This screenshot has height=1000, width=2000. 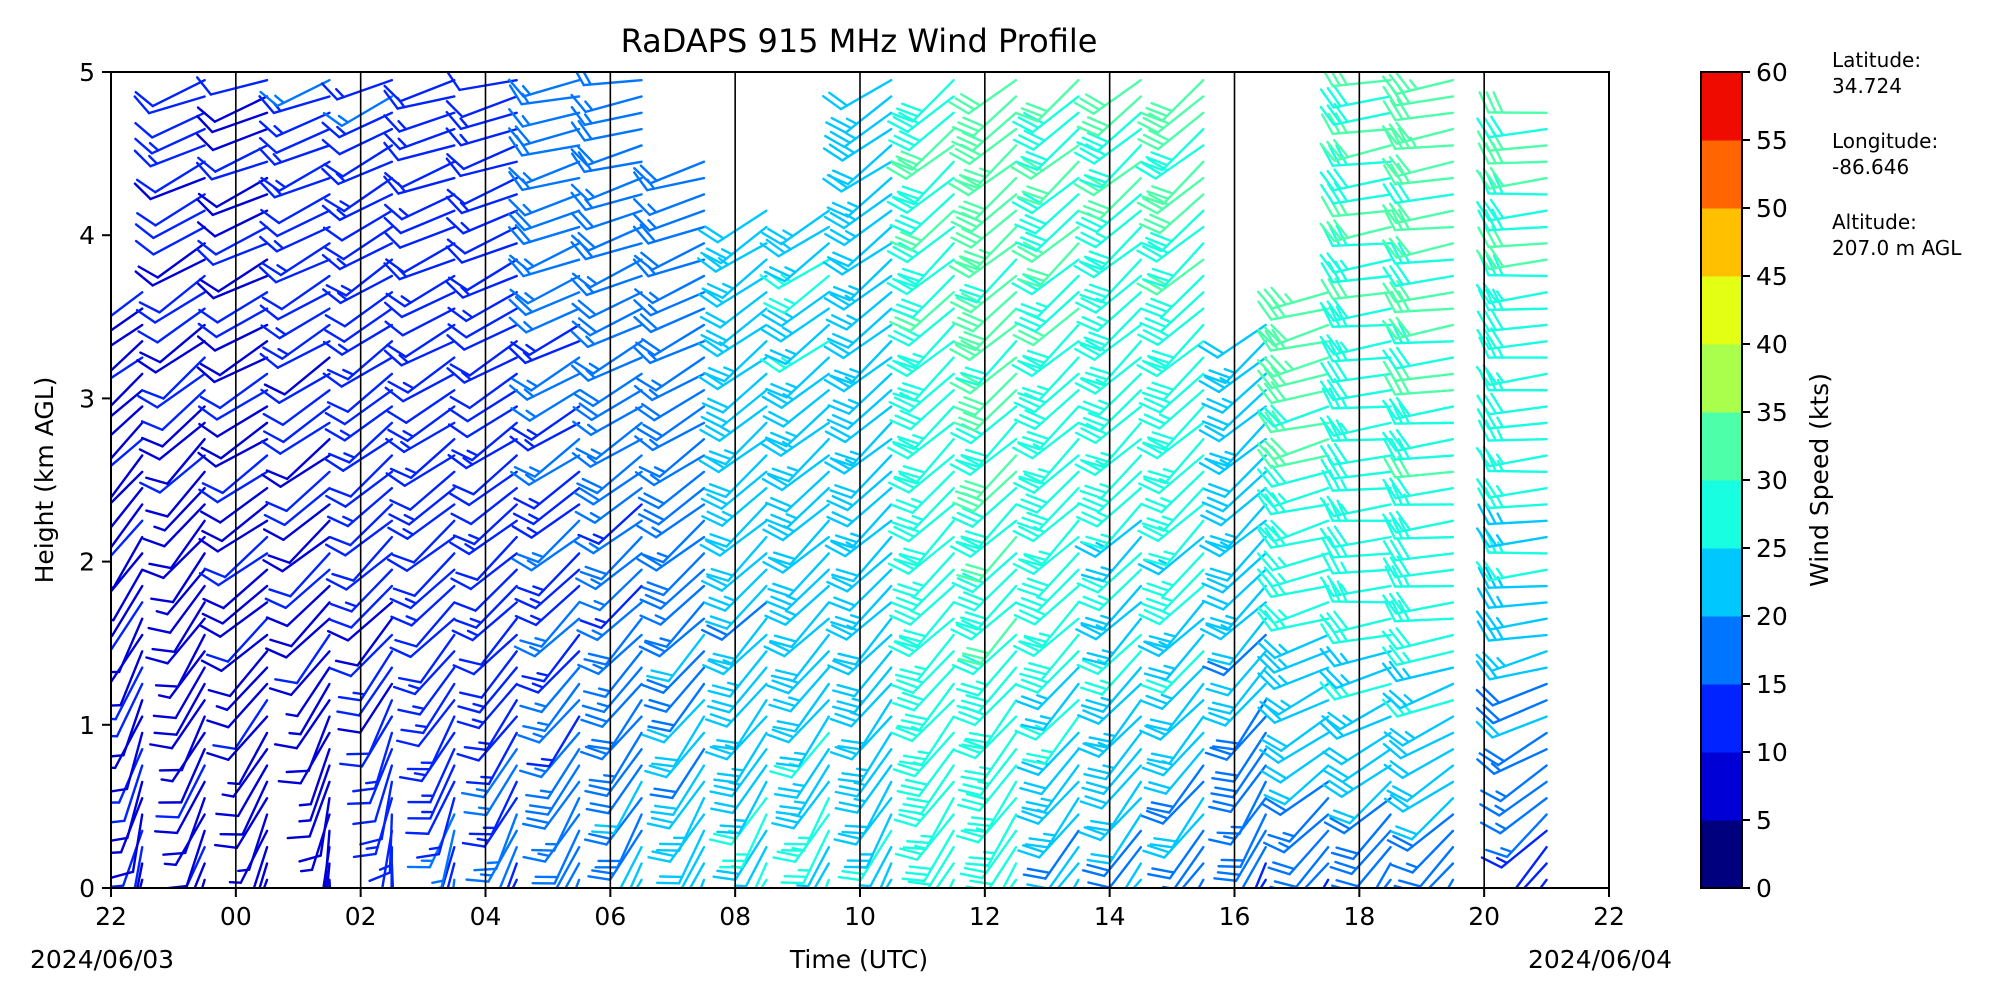 I want to click on colorbar-tick-label: 25, so click(x=1772, y=548).